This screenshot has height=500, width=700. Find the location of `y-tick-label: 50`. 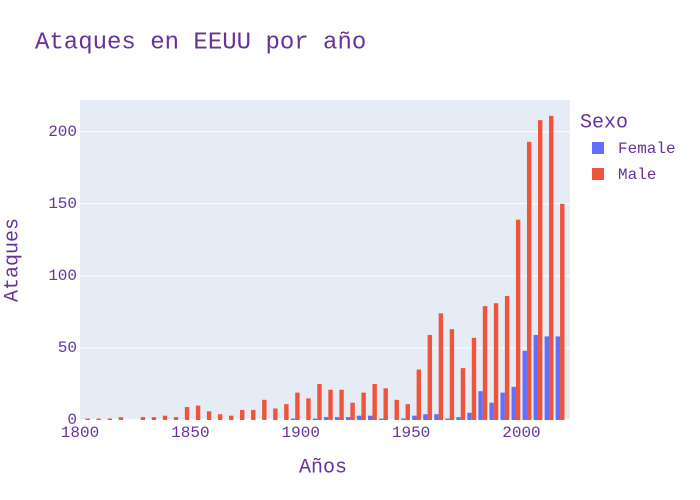

y-tick-label: 50 is located at coordinates (67, 348).